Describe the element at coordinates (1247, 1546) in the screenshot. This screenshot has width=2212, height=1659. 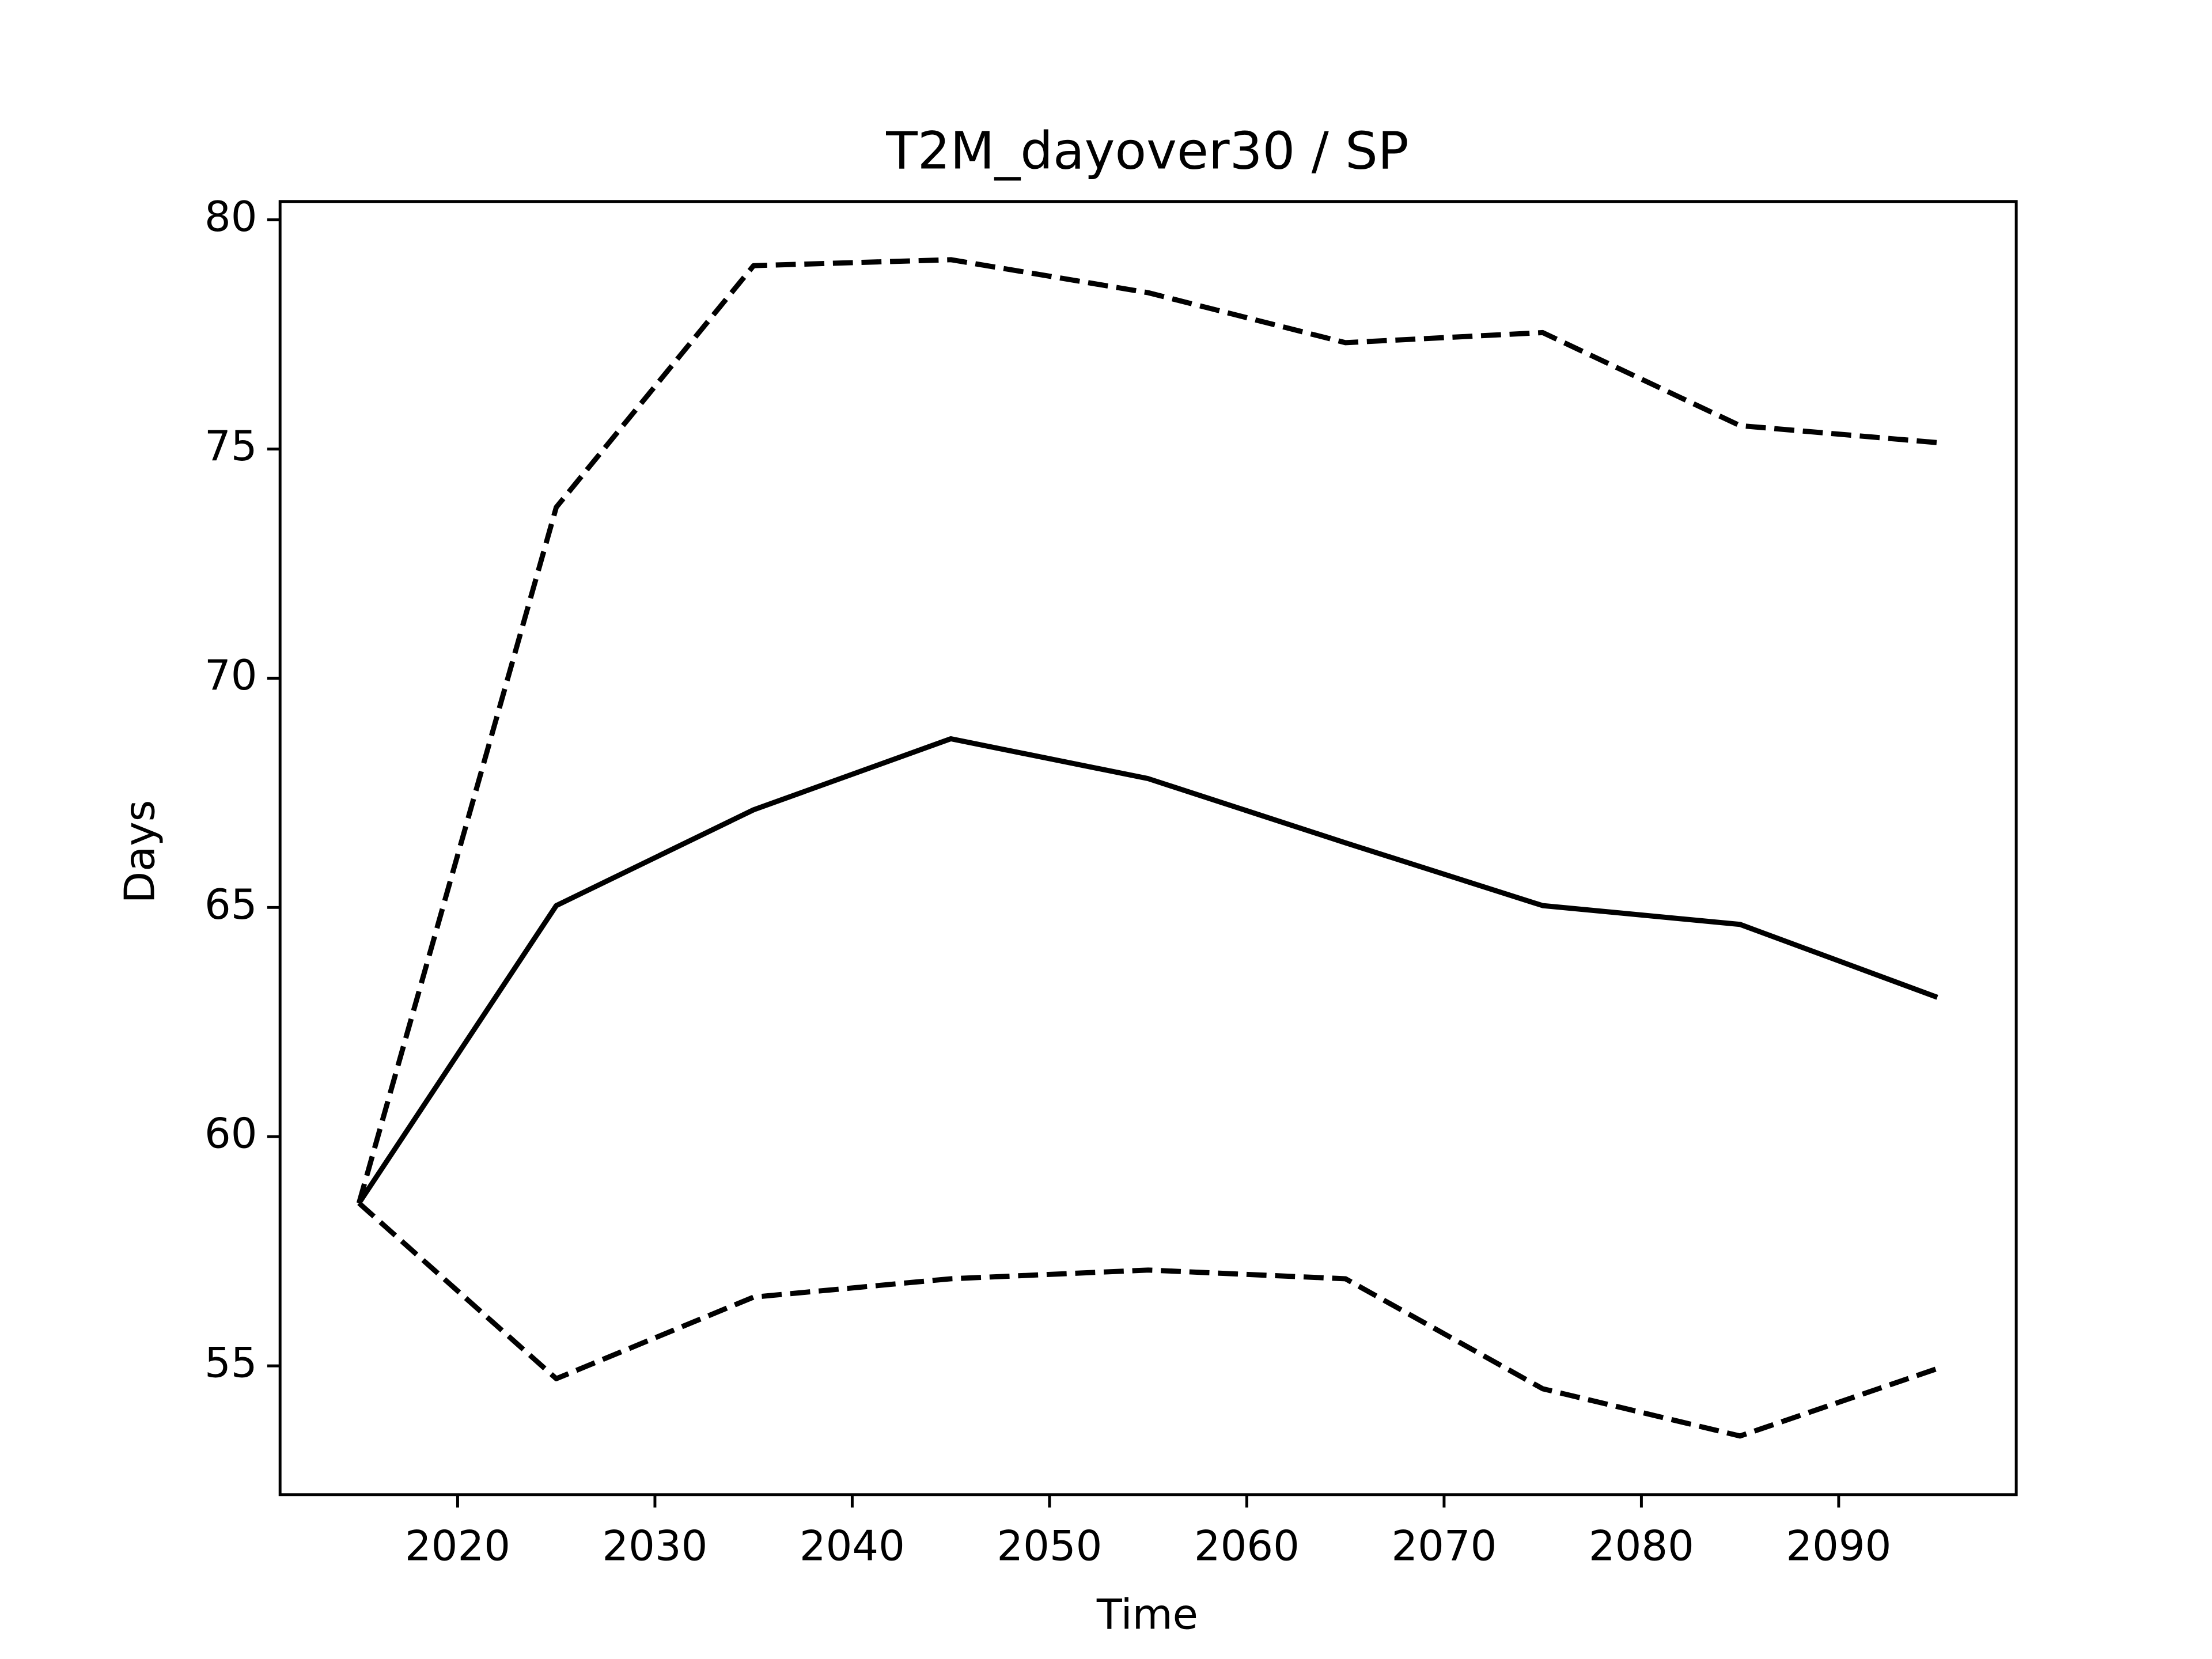
I see `x-tick-label: 2060` at that location.